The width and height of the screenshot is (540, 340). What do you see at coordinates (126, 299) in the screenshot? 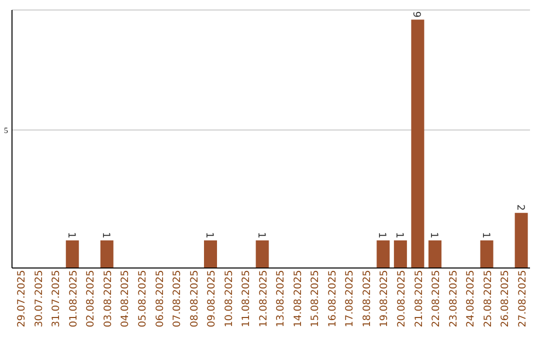
I see `x-tick-label: 04.08.2025` at bounding box center [126, 299].